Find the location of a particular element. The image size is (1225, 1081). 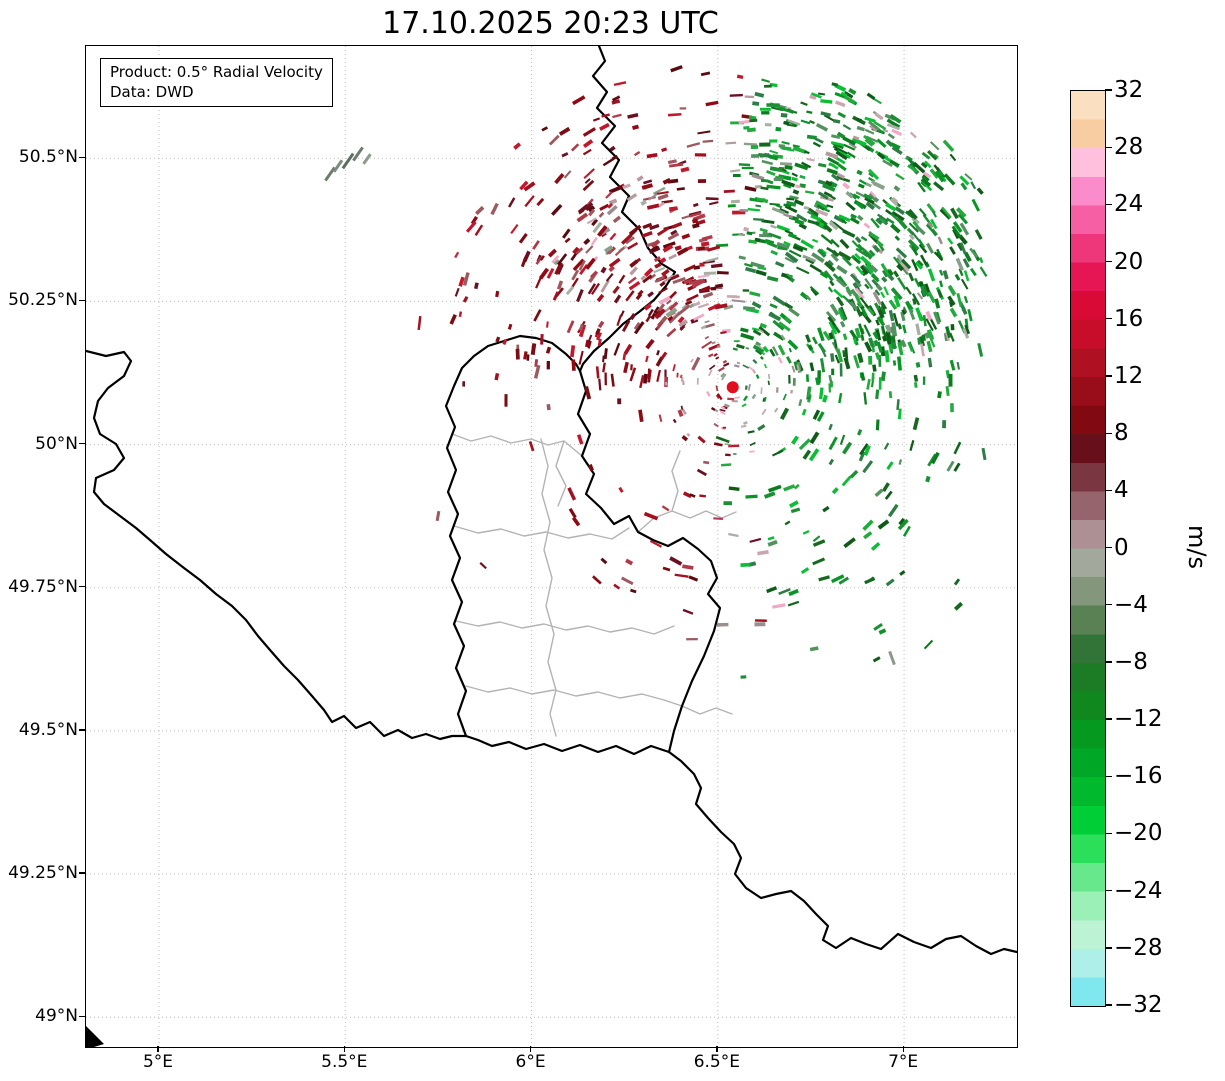

colorbar-tick-label: −8 is located at coordinates (1131, 661).